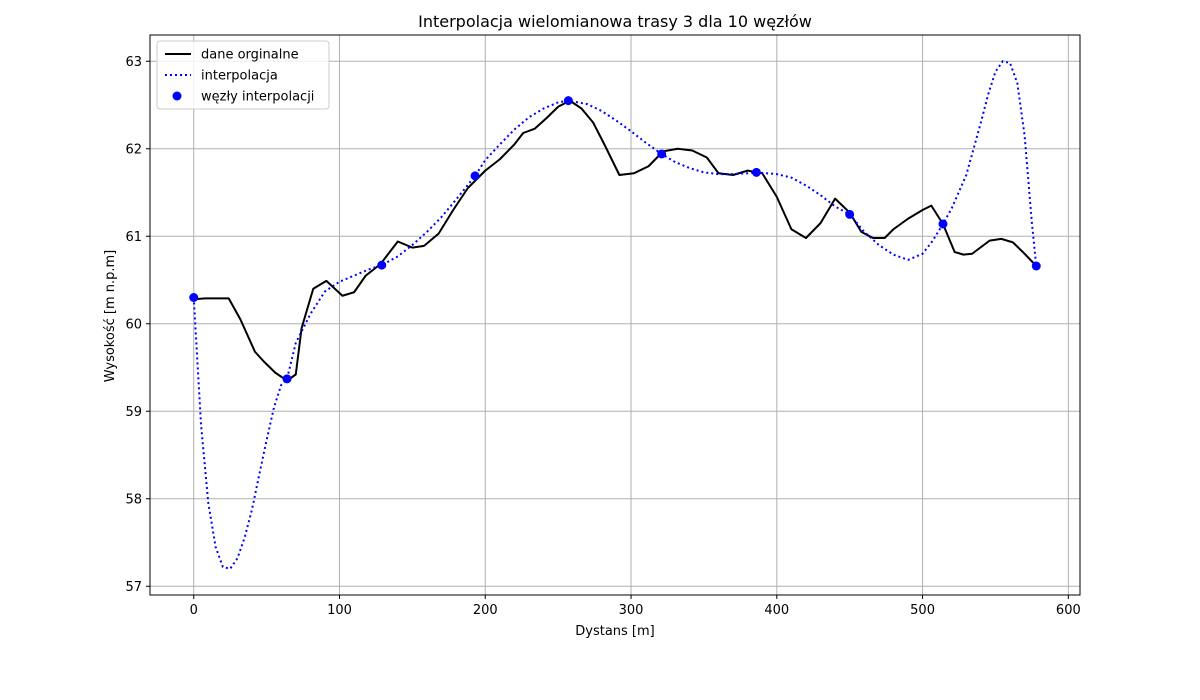  What do you see at coordinates (133, 324) in the screenshot?
I see `y-tick-label: 60` at bounding box center [133, 324].